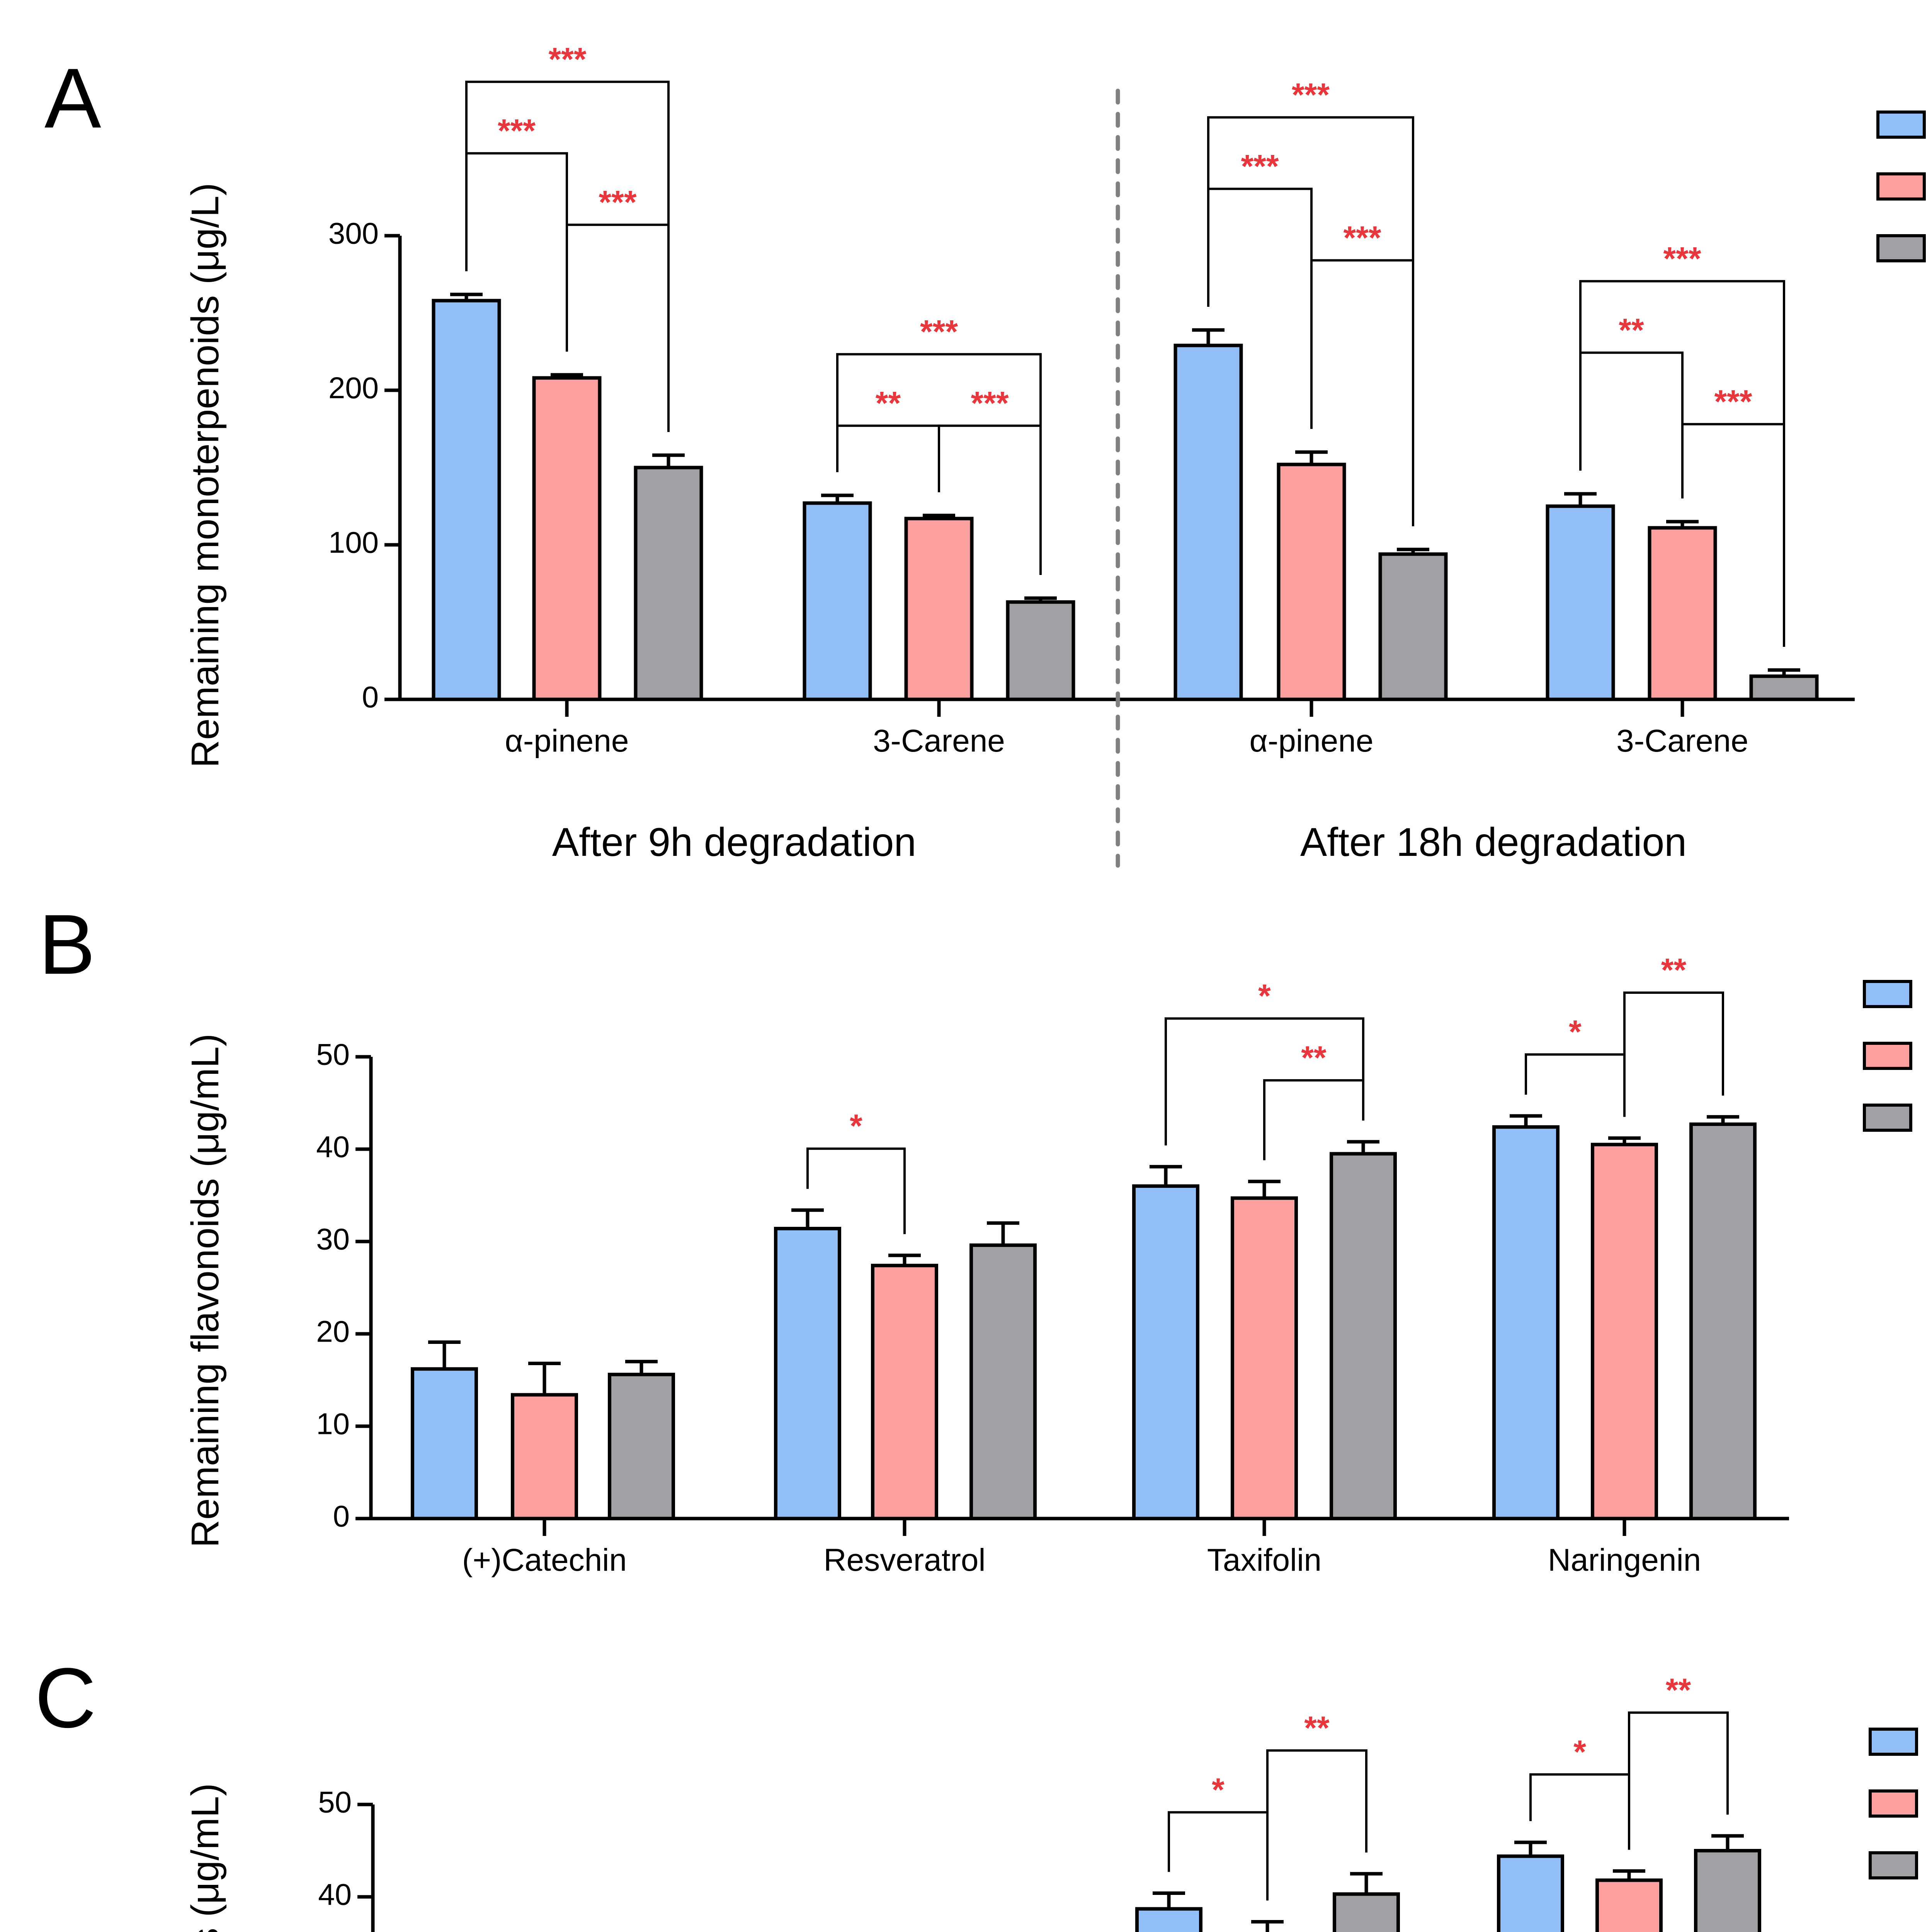 This screenshot has width=1932, height=1932. I want to click on panel-letter-b: B, so click(67, 944).